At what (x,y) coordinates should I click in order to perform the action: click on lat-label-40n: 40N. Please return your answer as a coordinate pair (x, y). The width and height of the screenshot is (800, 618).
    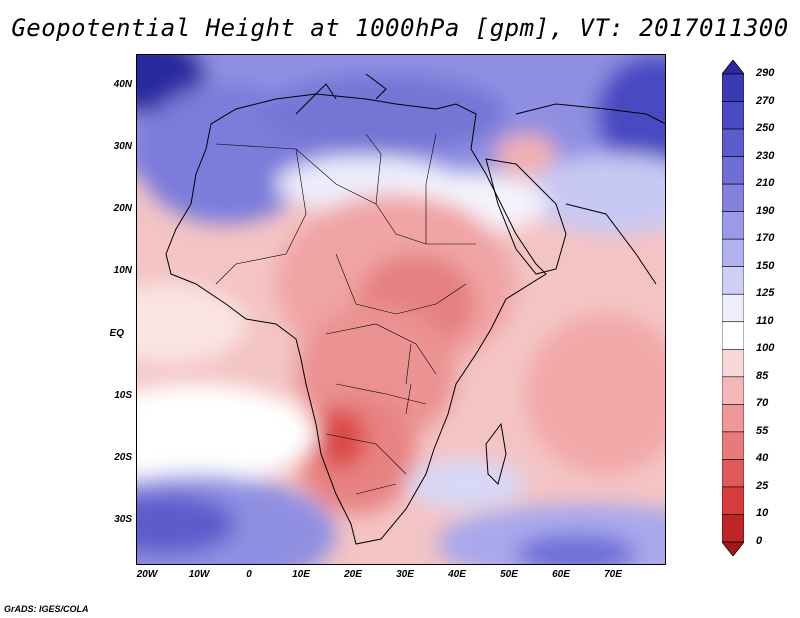
    Looking at the image, I should click on (122, 84).